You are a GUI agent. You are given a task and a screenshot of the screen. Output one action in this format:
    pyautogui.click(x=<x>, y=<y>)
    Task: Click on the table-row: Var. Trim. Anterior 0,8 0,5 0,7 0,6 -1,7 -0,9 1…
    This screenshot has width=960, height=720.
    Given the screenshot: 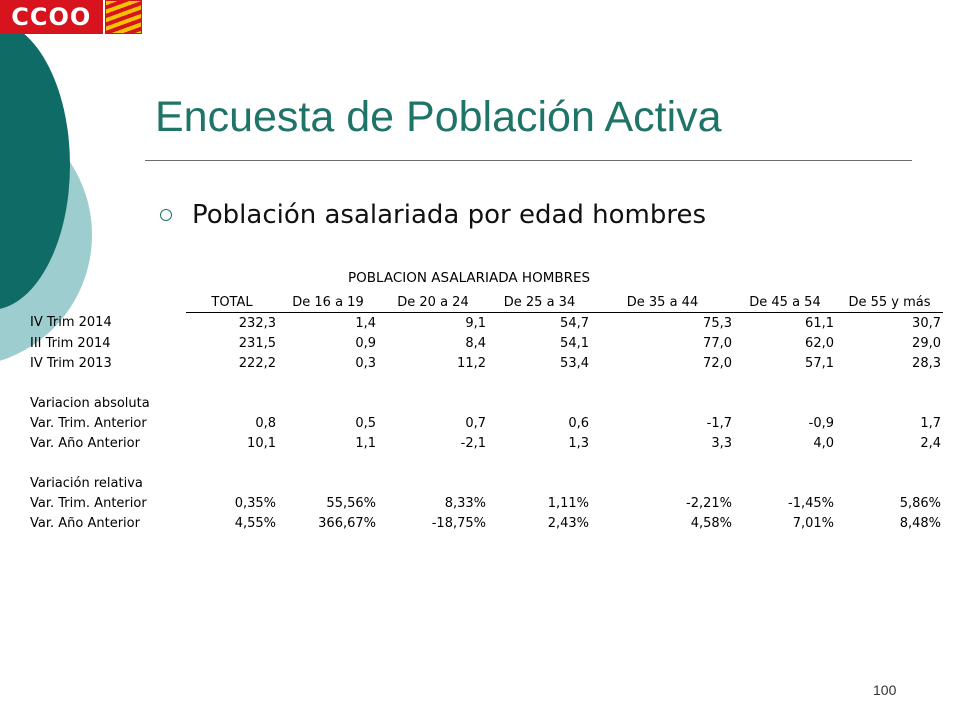 What is the action you would take?
    pyautogui.click(x=485, y=423)
    